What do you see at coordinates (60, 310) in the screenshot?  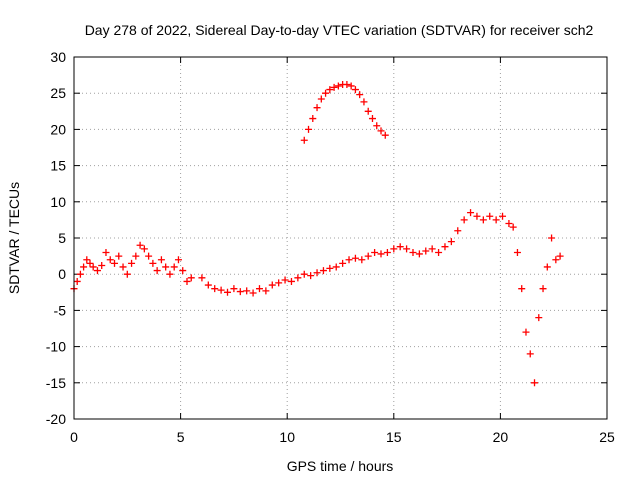 I see `y-tick-label: -5` at bounding box center [60, 310].